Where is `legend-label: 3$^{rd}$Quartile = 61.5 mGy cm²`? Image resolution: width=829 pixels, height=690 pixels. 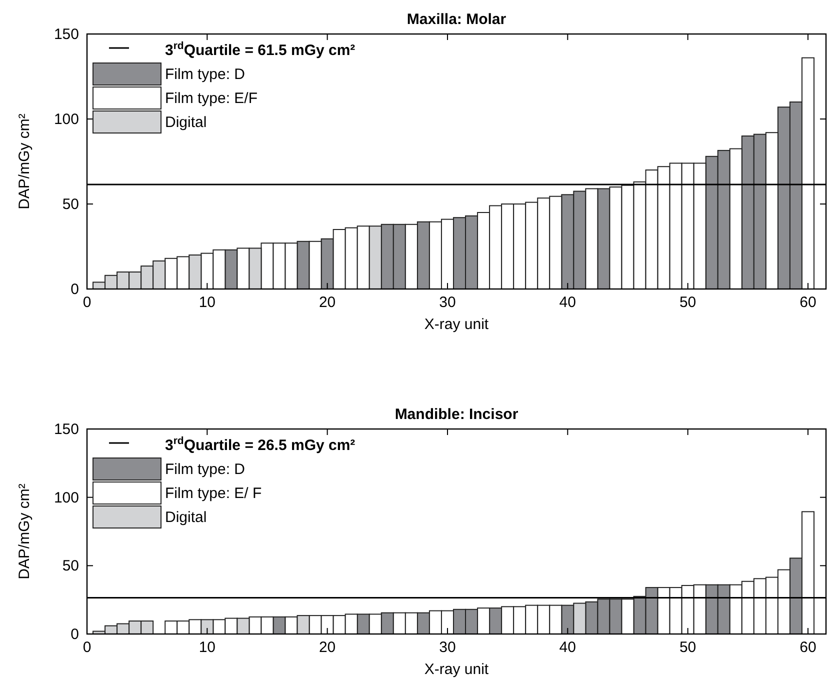 legend-label: 3$^{rd}$Quartile = 61.5 mGy cm² is located at coordinates (260, 49).